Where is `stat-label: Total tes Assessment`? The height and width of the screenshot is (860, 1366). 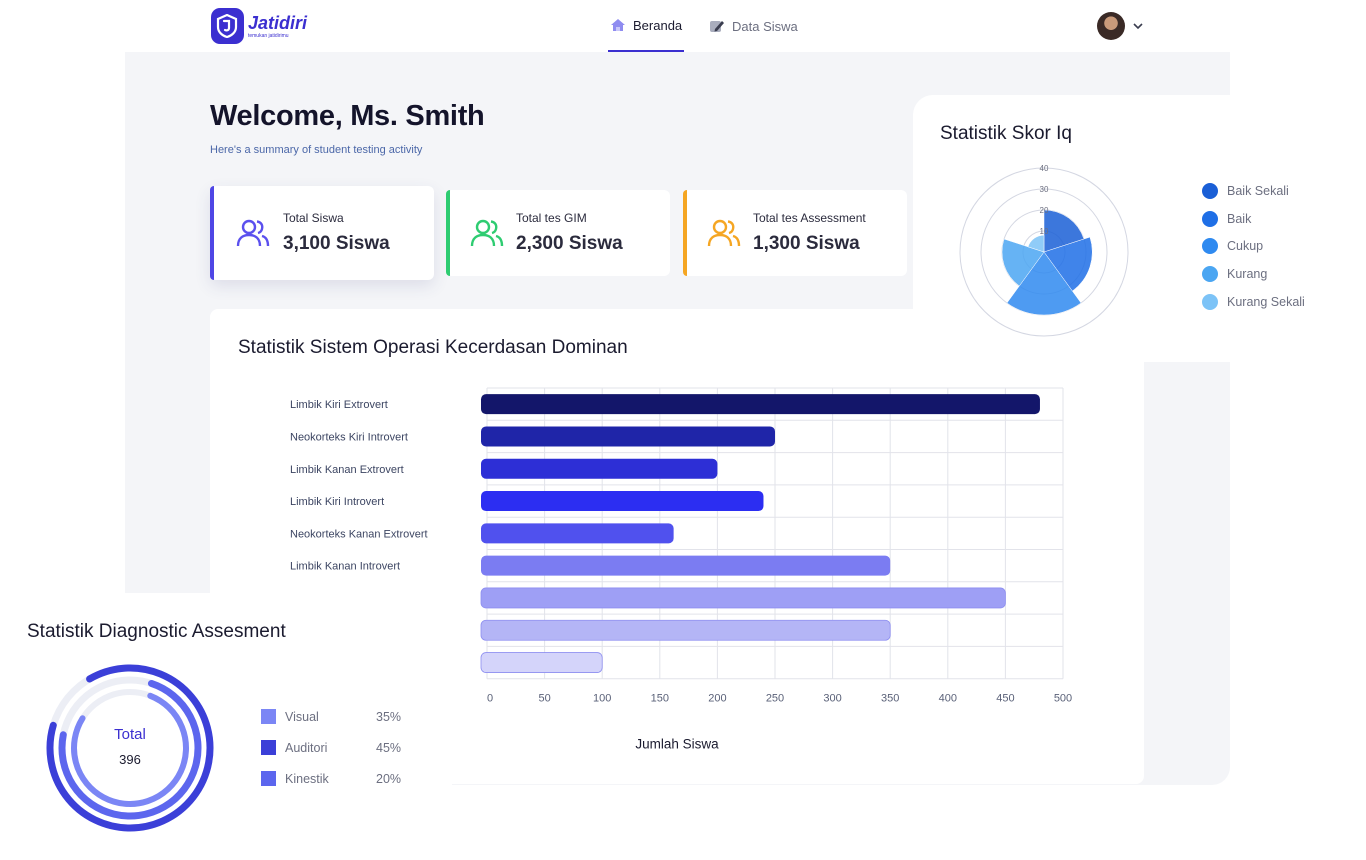
stat-label: Total tes Assessment is located at coordinates (809, 218).